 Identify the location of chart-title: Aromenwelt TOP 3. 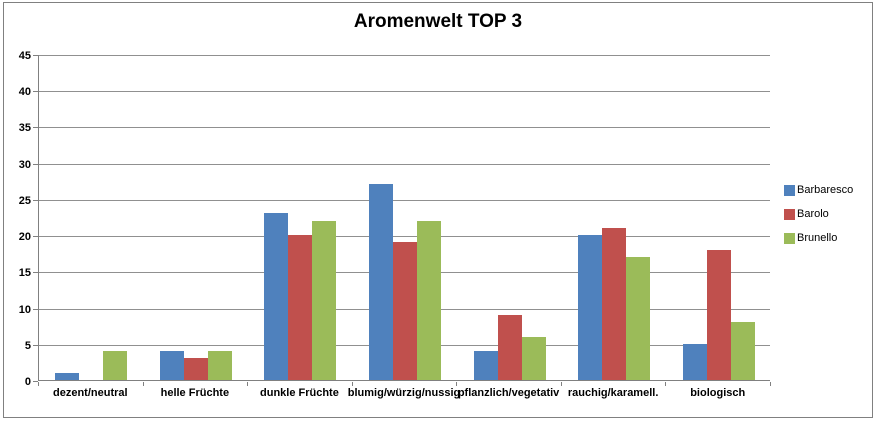
(438, 21).